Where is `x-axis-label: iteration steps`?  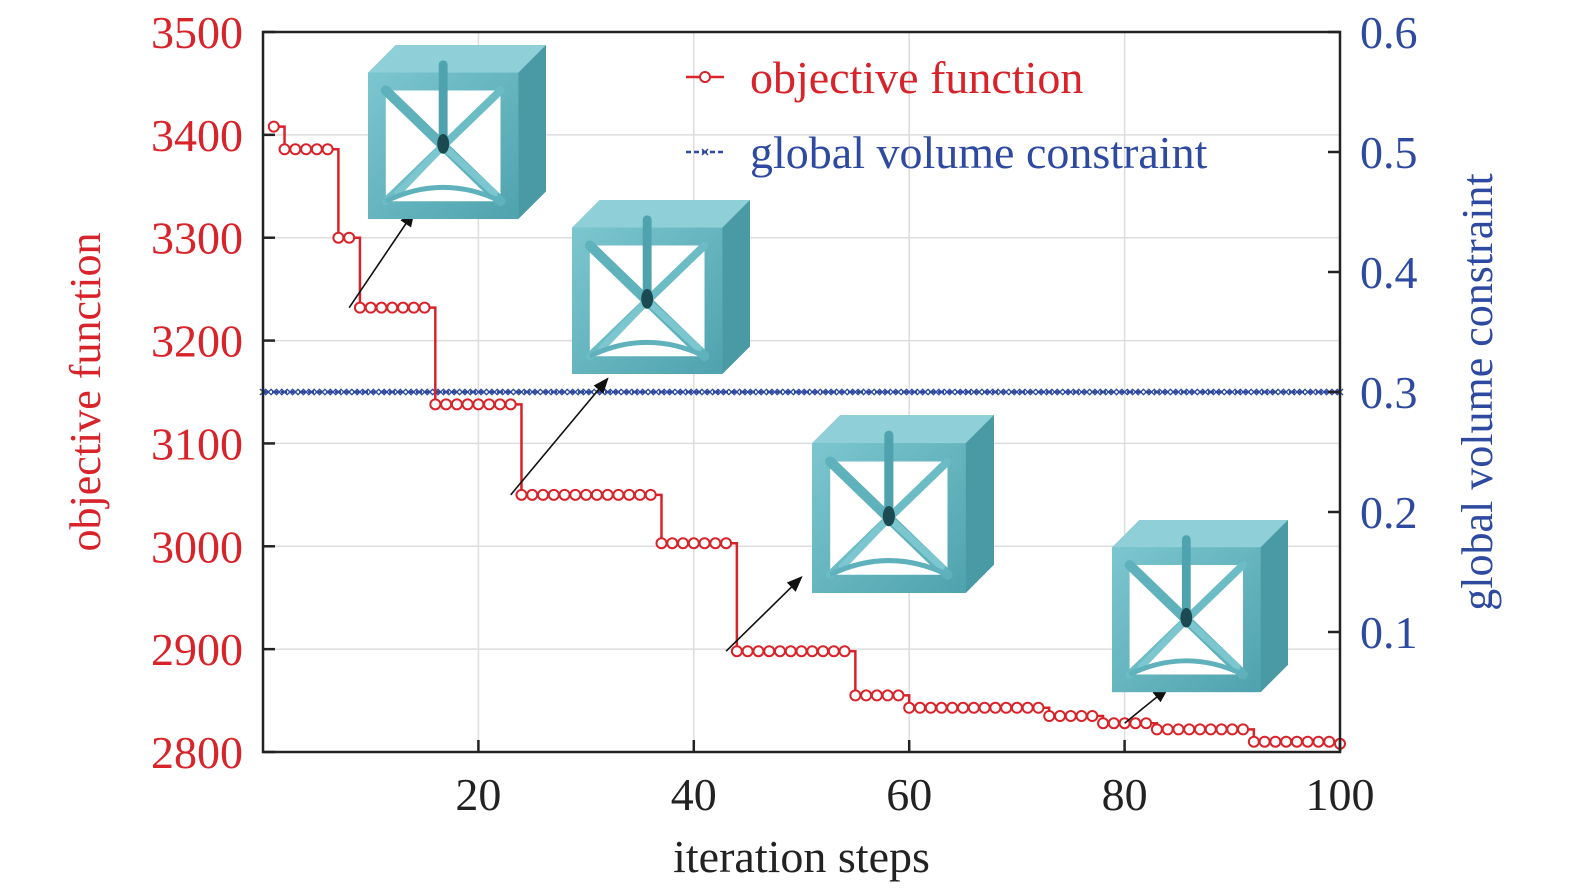
x-axis-label: iteration steps is located at coordinates (801, 856).